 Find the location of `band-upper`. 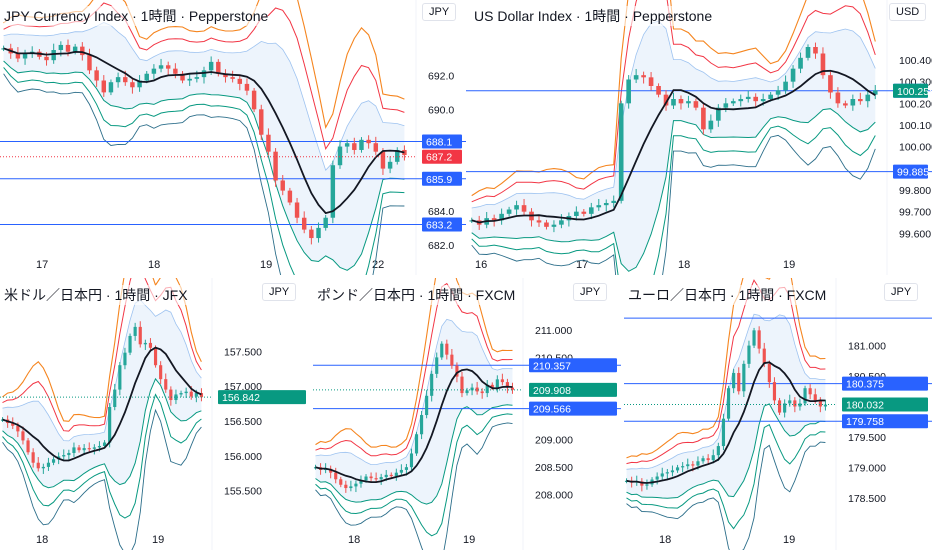

band-upper is located at coordinates (726, 372).